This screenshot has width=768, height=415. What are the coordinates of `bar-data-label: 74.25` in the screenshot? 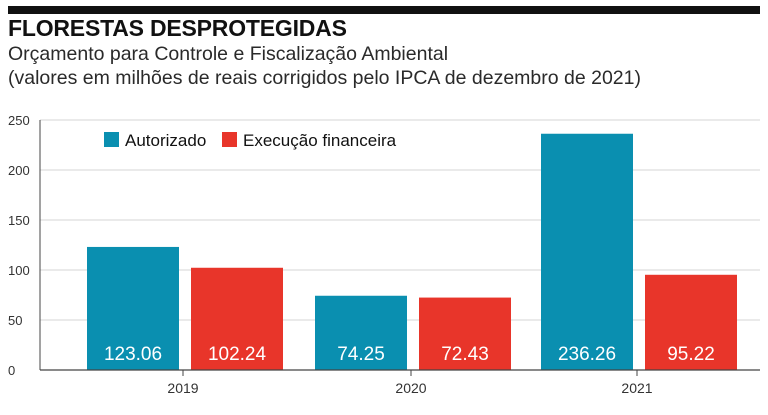 It's located at (361, 354).